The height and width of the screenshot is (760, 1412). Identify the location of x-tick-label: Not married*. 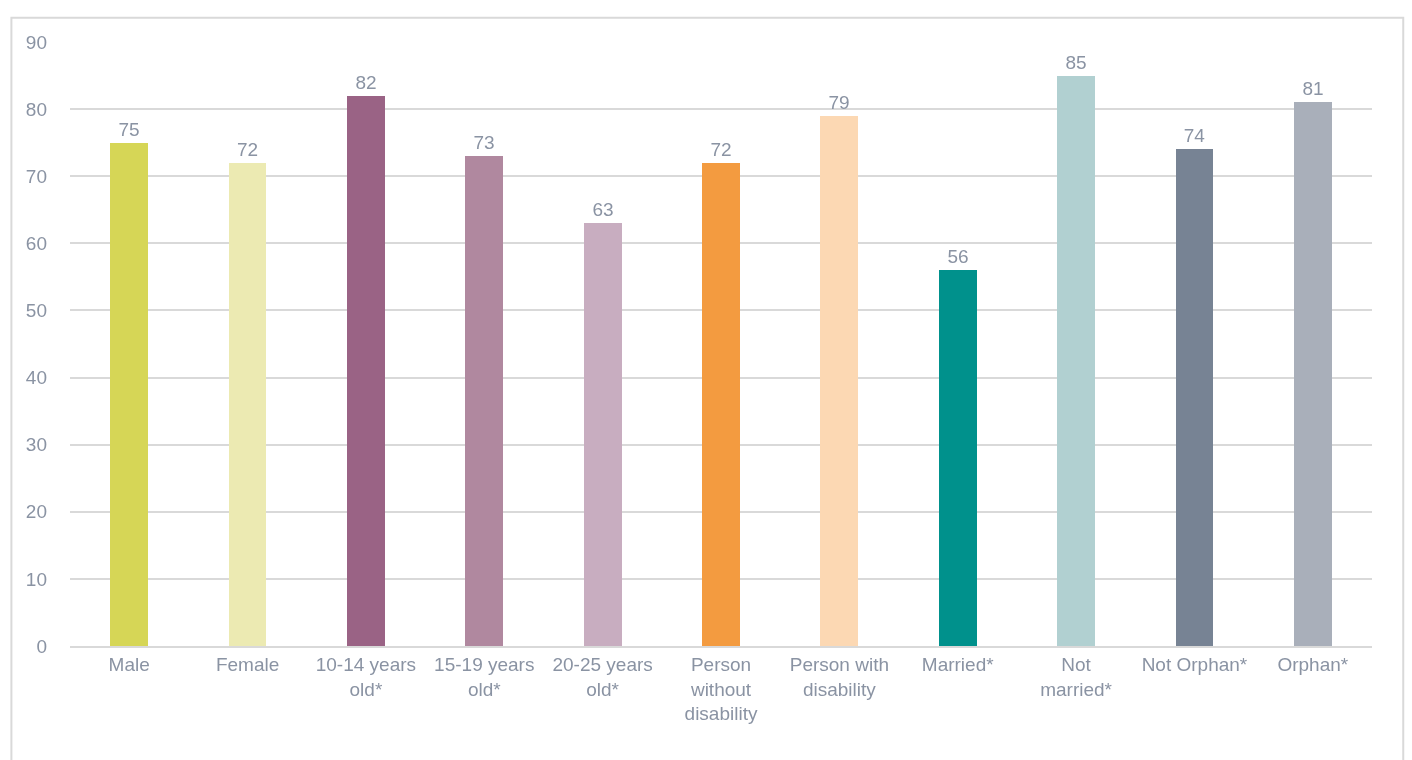
(1076, 676).